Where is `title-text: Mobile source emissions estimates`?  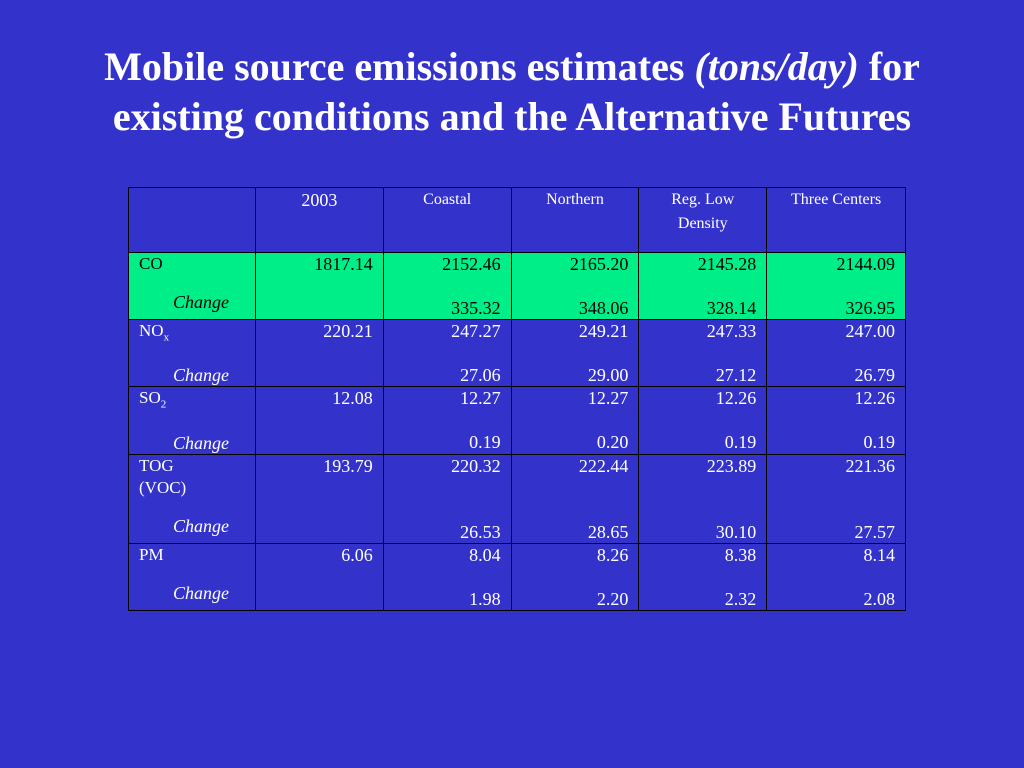 title-text: Mobile source emissions estimates is located at coordinates (399, 66).